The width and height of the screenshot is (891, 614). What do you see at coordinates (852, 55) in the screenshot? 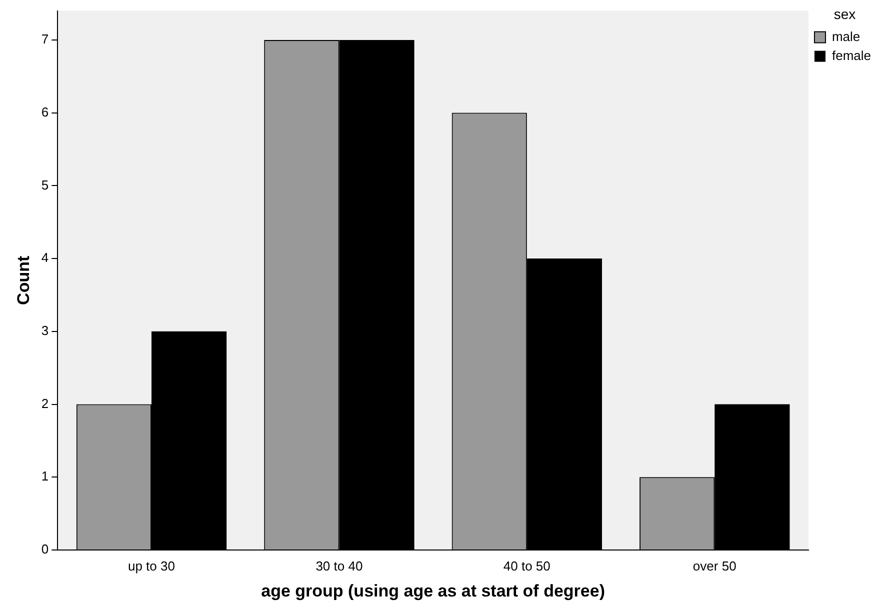
I see `legend-label: female` at bounding box center [852, 55].